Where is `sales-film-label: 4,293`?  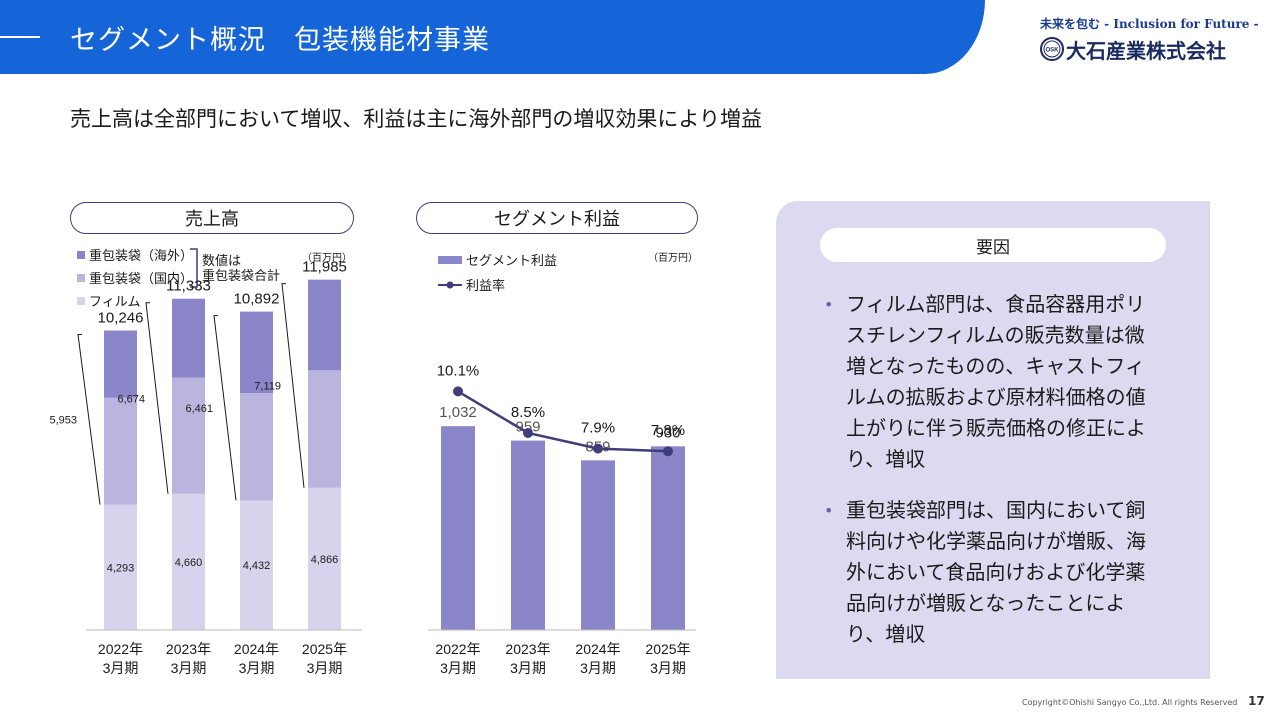 sales-film-label: 4,293 is located at coordinates (121, 568).